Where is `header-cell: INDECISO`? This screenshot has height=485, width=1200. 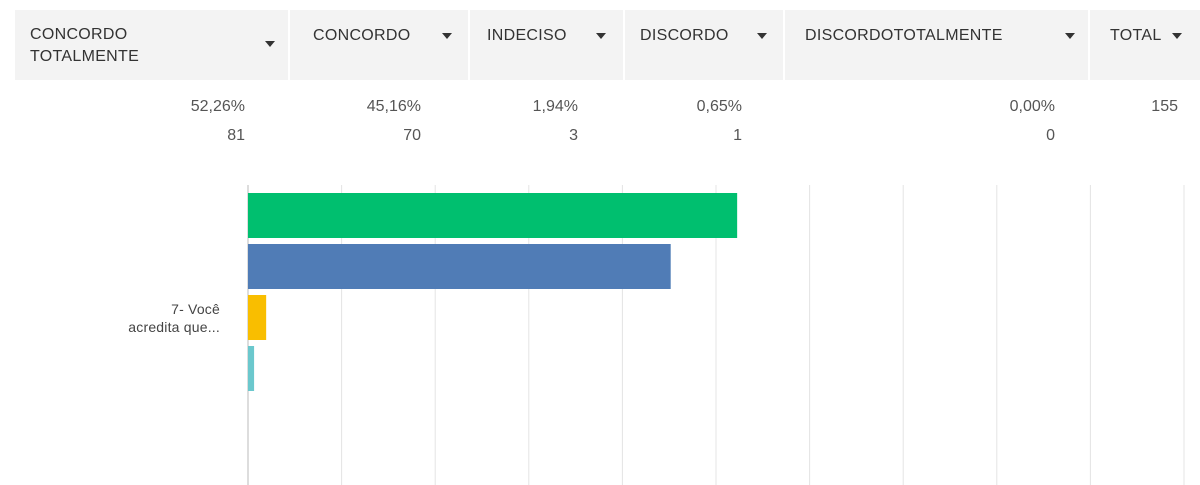 header-cell: INDECISO is located at coordinates (547, 45).